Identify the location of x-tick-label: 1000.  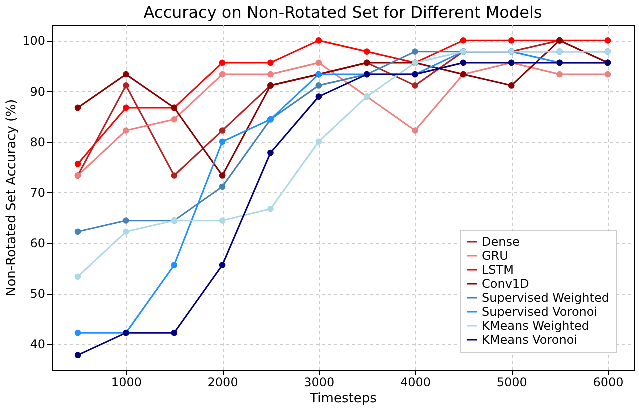
(126, 383).